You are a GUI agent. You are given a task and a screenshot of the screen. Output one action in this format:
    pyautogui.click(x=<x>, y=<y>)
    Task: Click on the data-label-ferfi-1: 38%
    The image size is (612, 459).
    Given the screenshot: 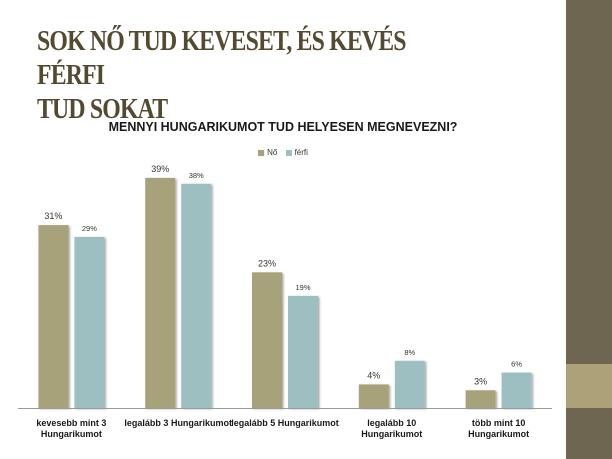 What is the action you would take?
    pyautogui.click(x=196, y=175)
    